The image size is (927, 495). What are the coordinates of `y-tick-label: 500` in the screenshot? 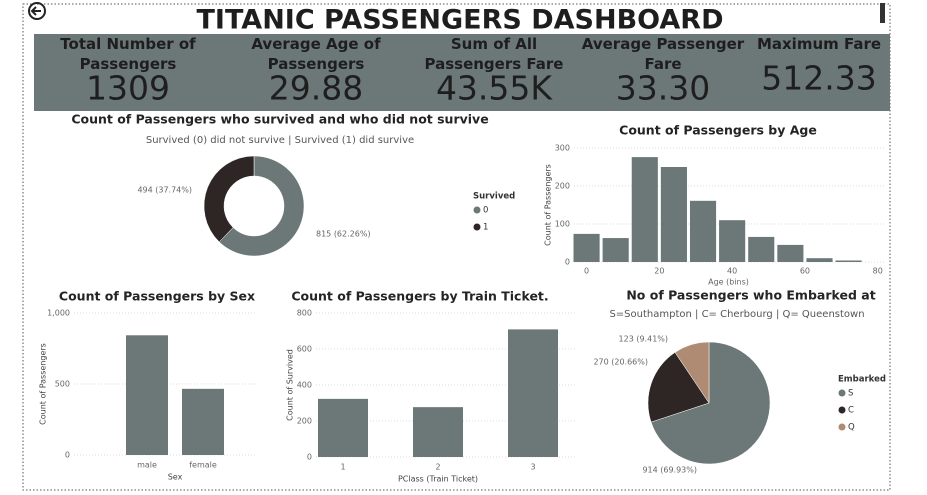 It's located at (62, 384).